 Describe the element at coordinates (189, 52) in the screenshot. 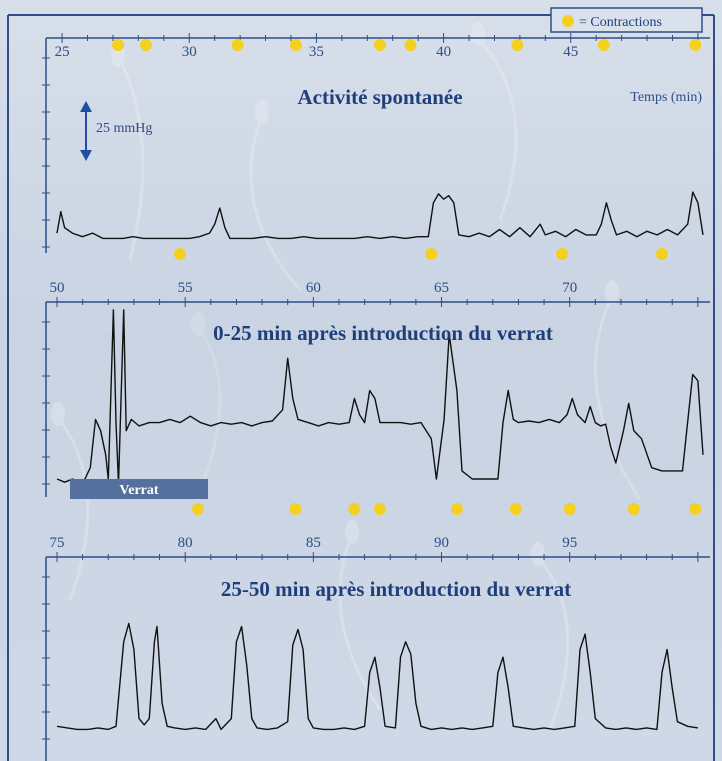

I see `tick-label: 30` at that location.